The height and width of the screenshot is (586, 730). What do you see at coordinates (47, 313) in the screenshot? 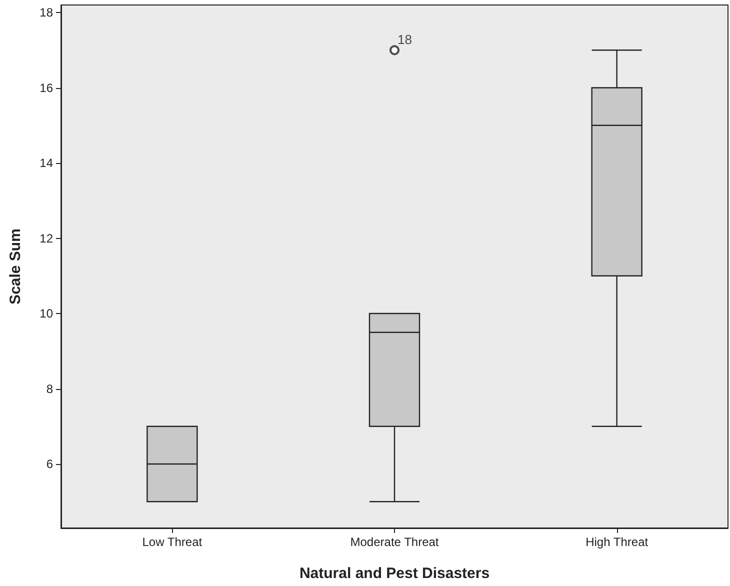
I see `y-tick-label: 10` at bounding box center [47, 313].